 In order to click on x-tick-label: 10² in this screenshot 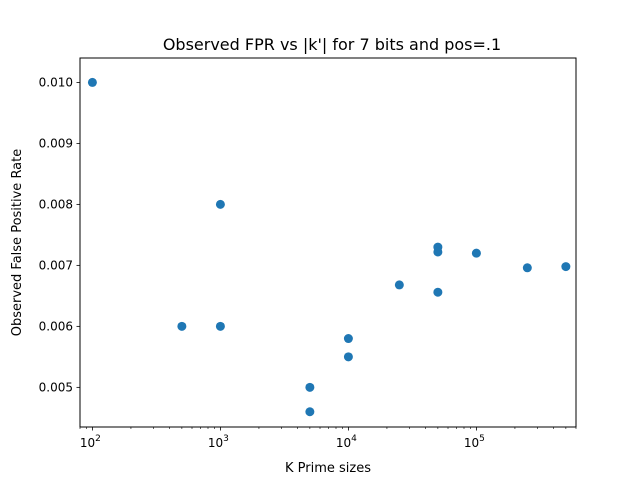, I will do `click(90, 442)`.